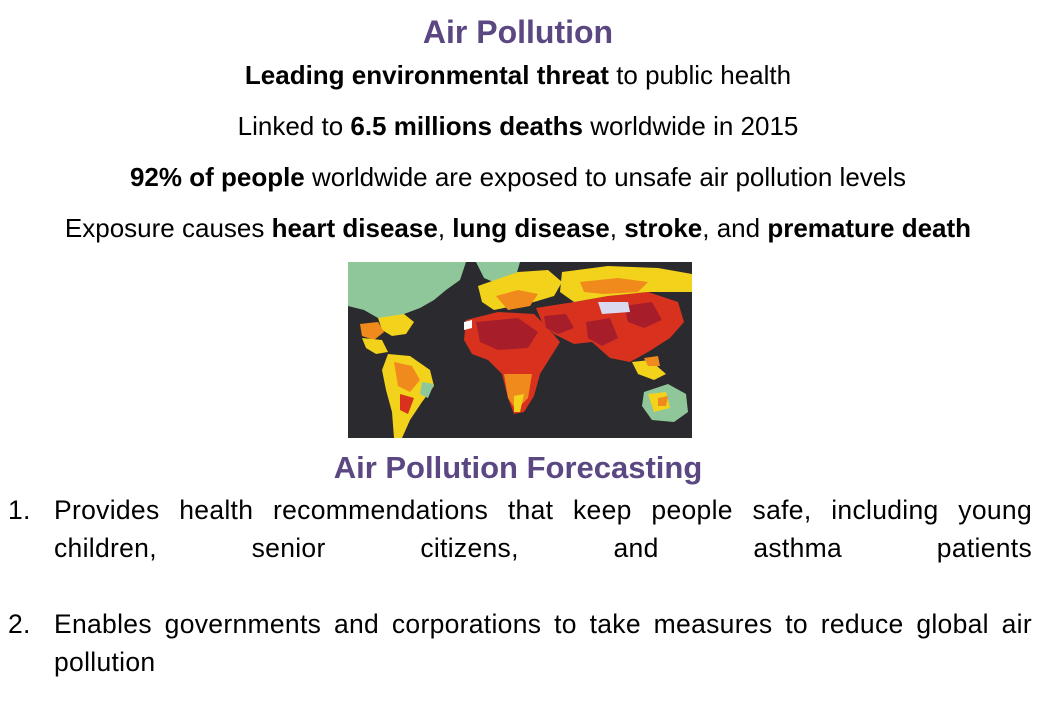 The height and width of the screenshot is (719, 1042). Describe the element at coordinates (426, 75) in the screenshot. I see `fact-1-bold: Leading environmental threat` at that location.